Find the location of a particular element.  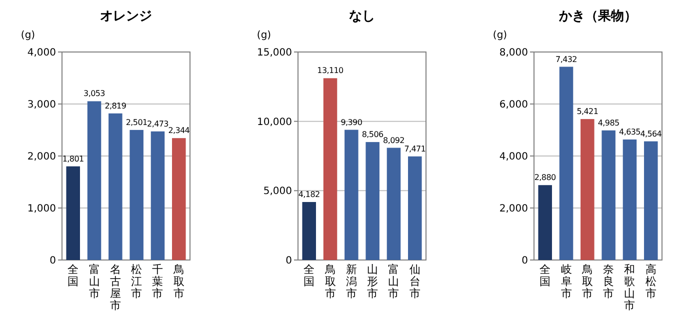

chart-title: かき（果物） is located at coordinates (597, 16).